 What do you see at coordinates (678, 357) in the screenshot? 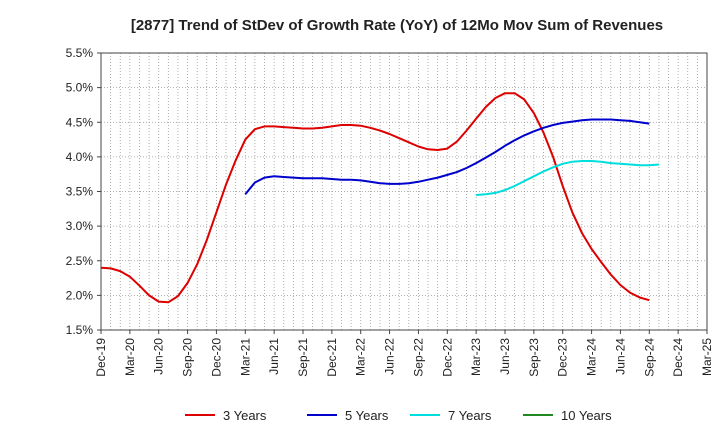
I see `x-tick-label: Dec-24` at bounding box center [678, 357].